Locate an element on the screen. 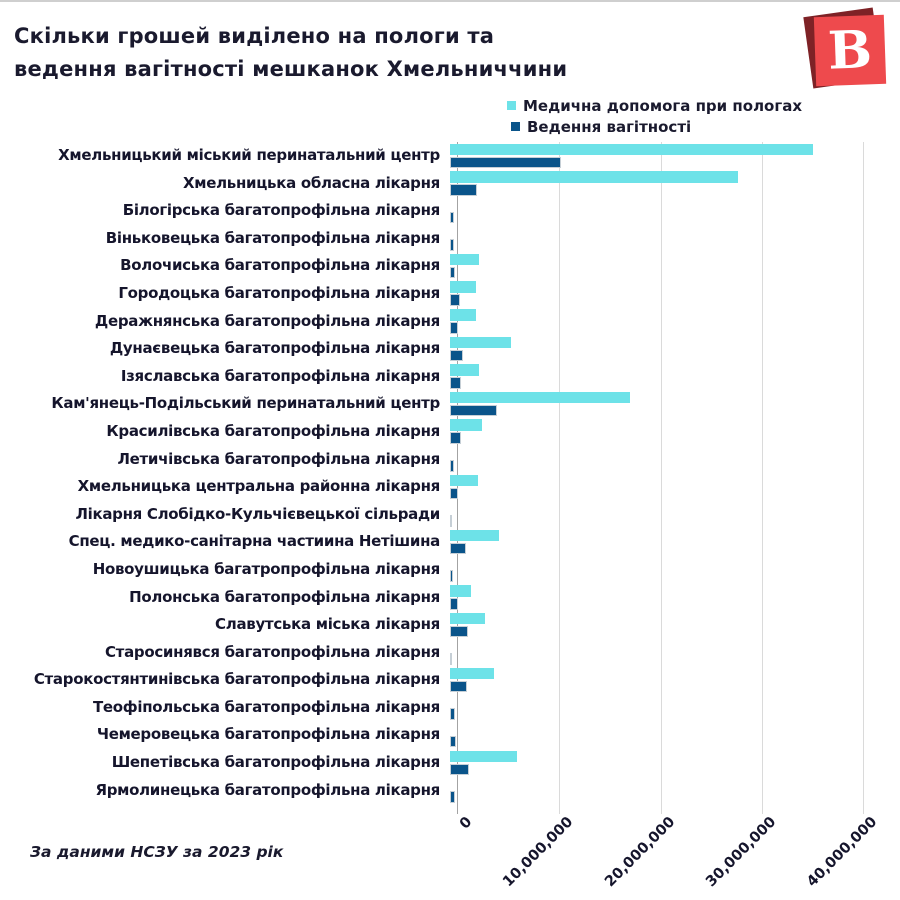 The image size is (900, 900). chart-row: Білогірська багатопрофільна лікарня is located at coordinates (450, 211).